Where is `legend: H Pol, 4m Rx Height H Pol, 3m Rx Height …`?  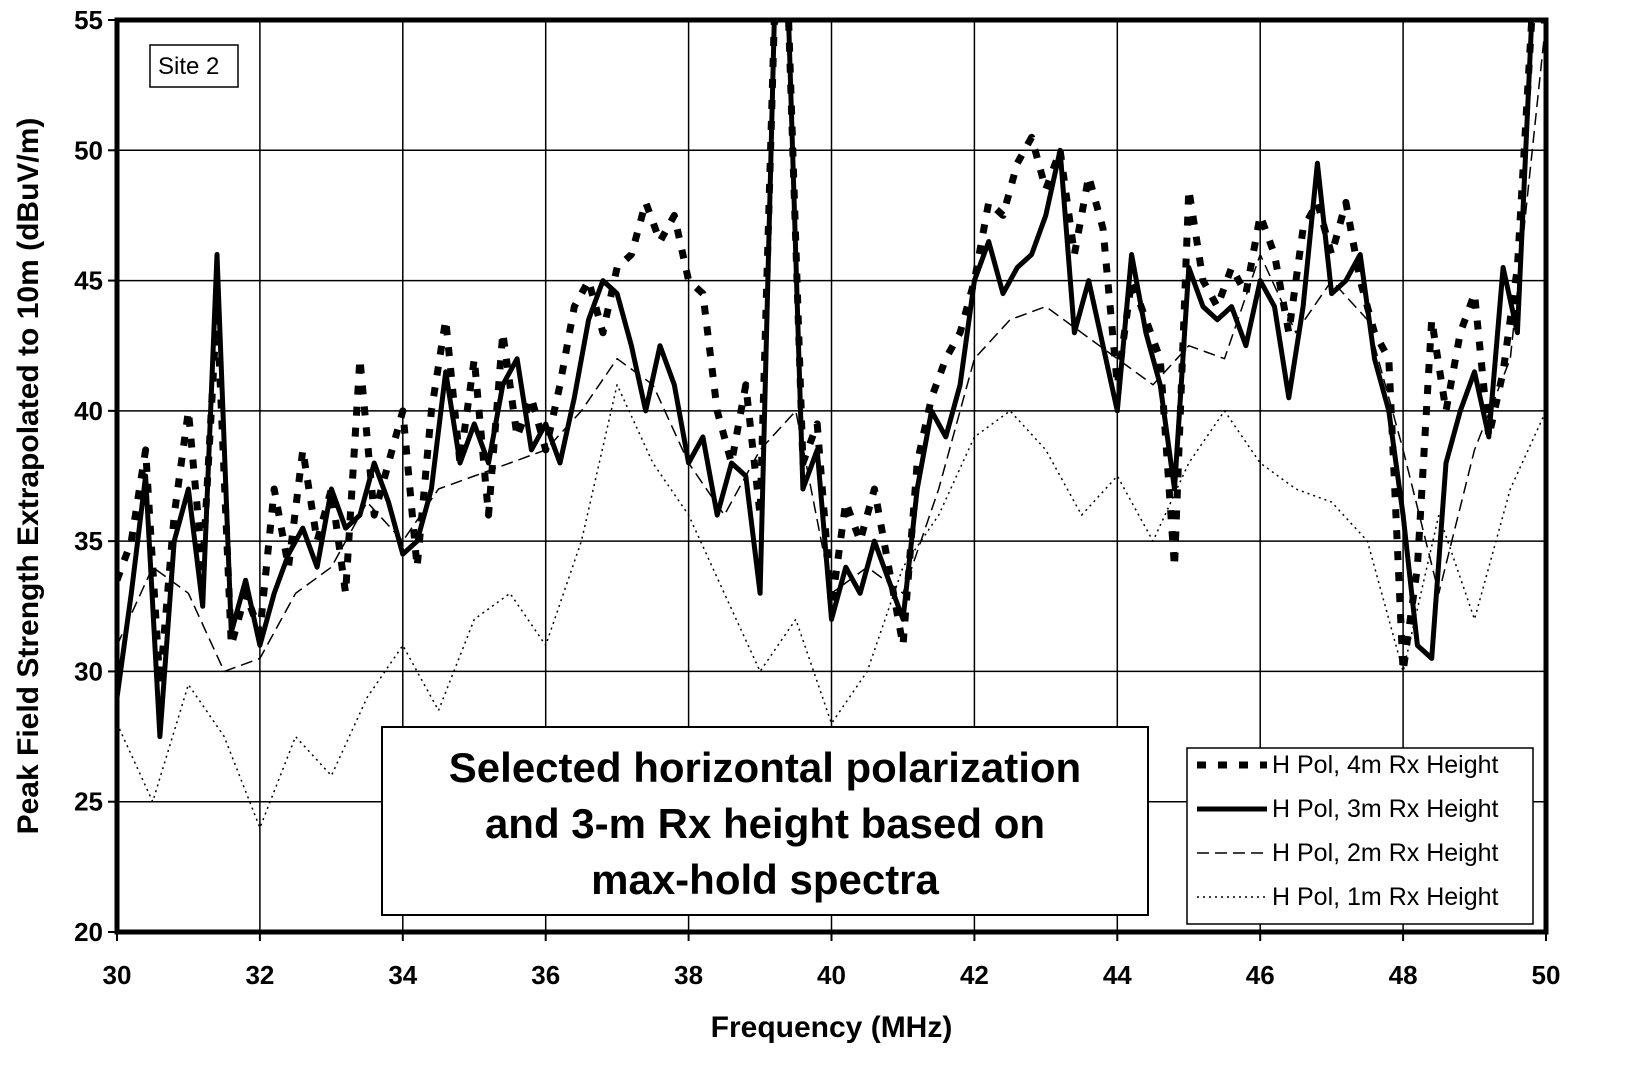 legend: H Pol, 4m Rx Height H Pol, 3m Rx Height … is located at coordinates (1360, 836).